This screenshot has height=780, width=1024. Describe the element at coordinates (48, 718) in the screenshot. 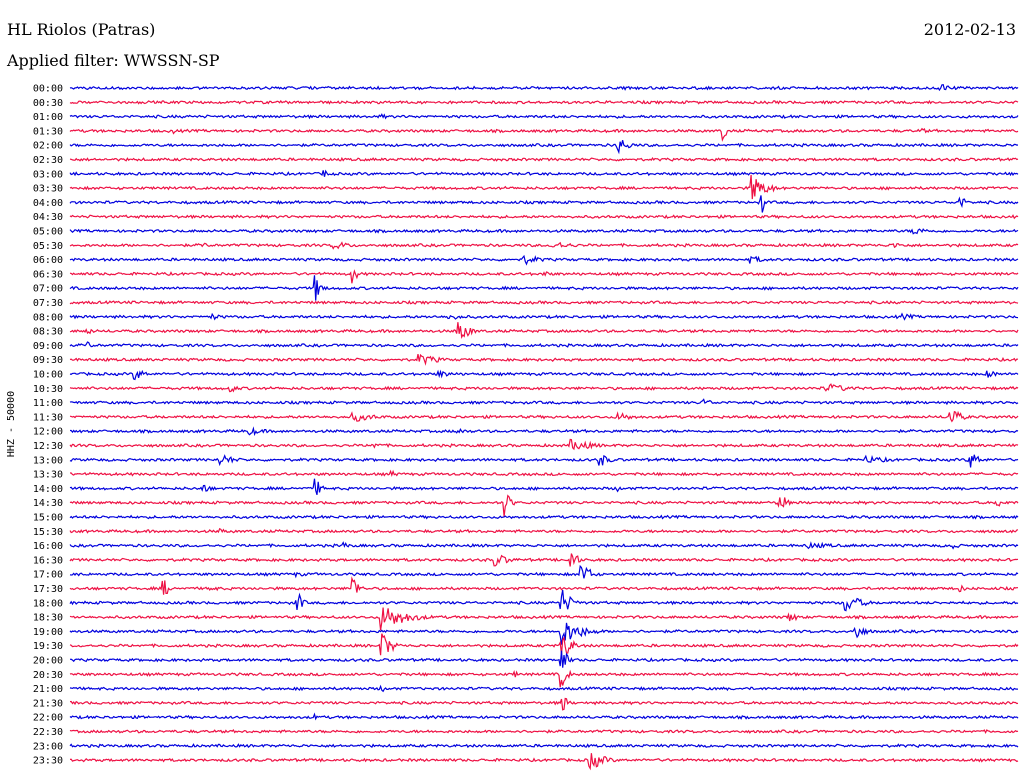

I see `row-time-label: 22:00` at that location.